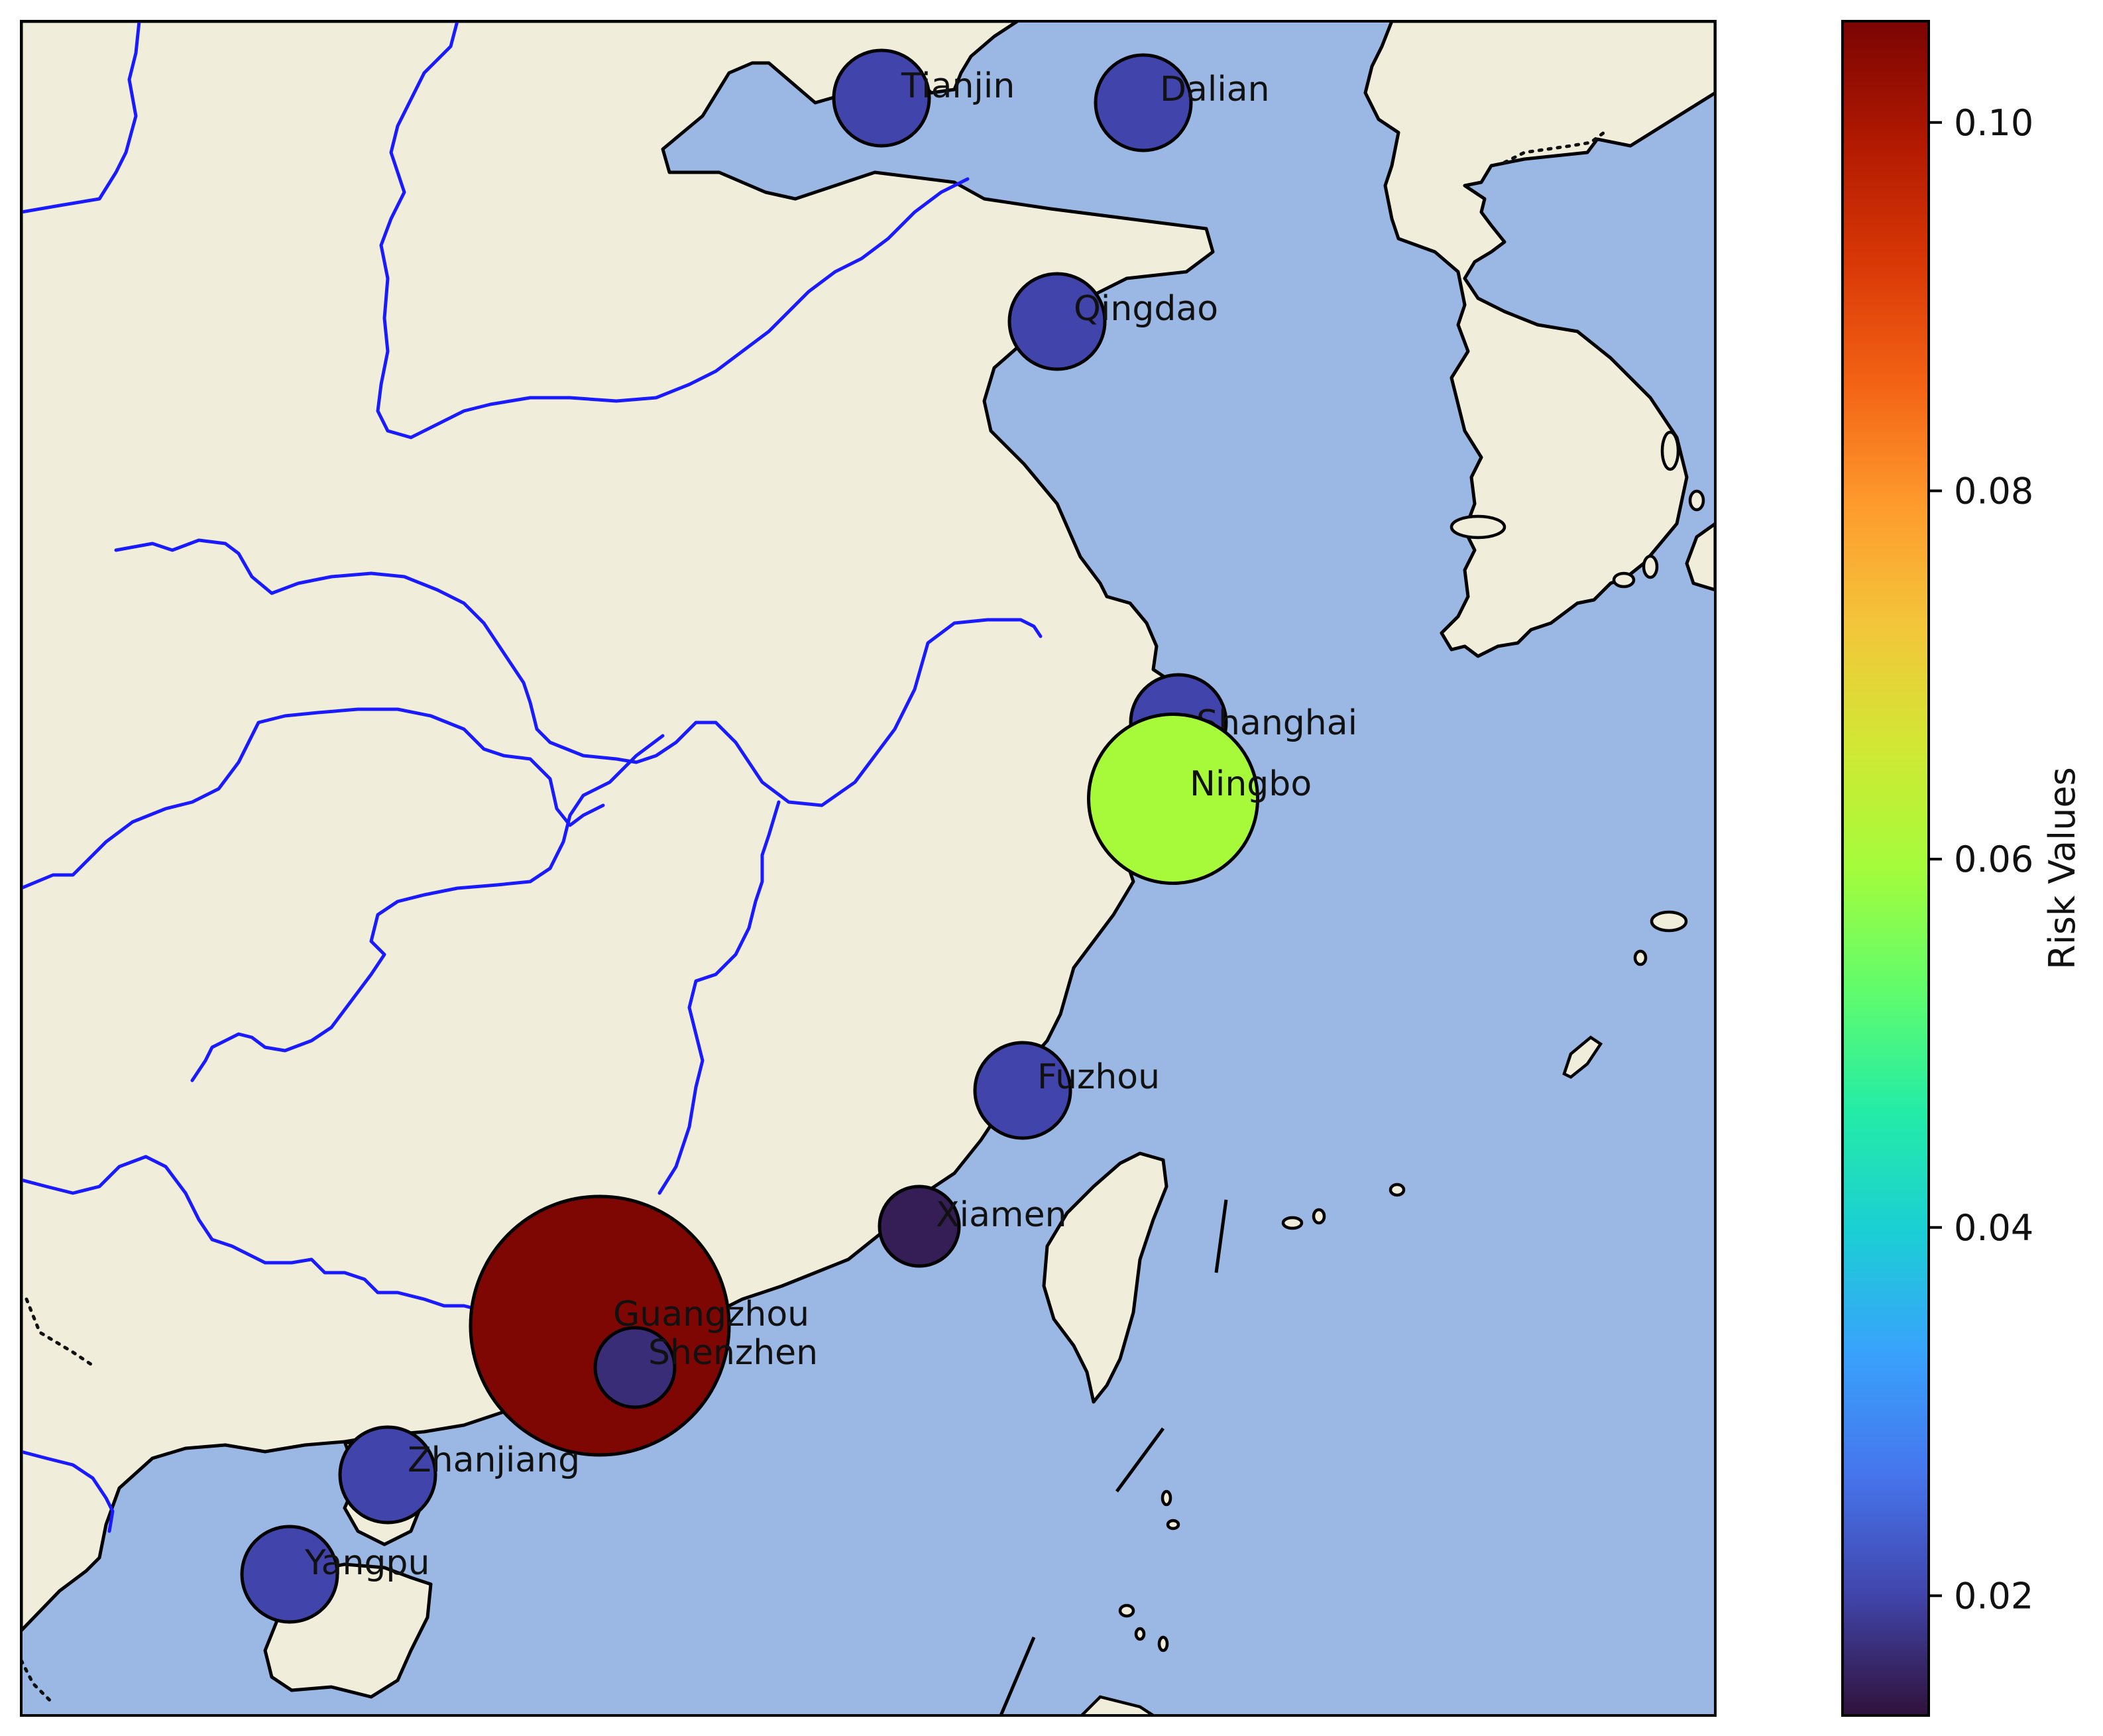  I want to click on colorbar-tick-label: 0.10, so click(1993, 123).